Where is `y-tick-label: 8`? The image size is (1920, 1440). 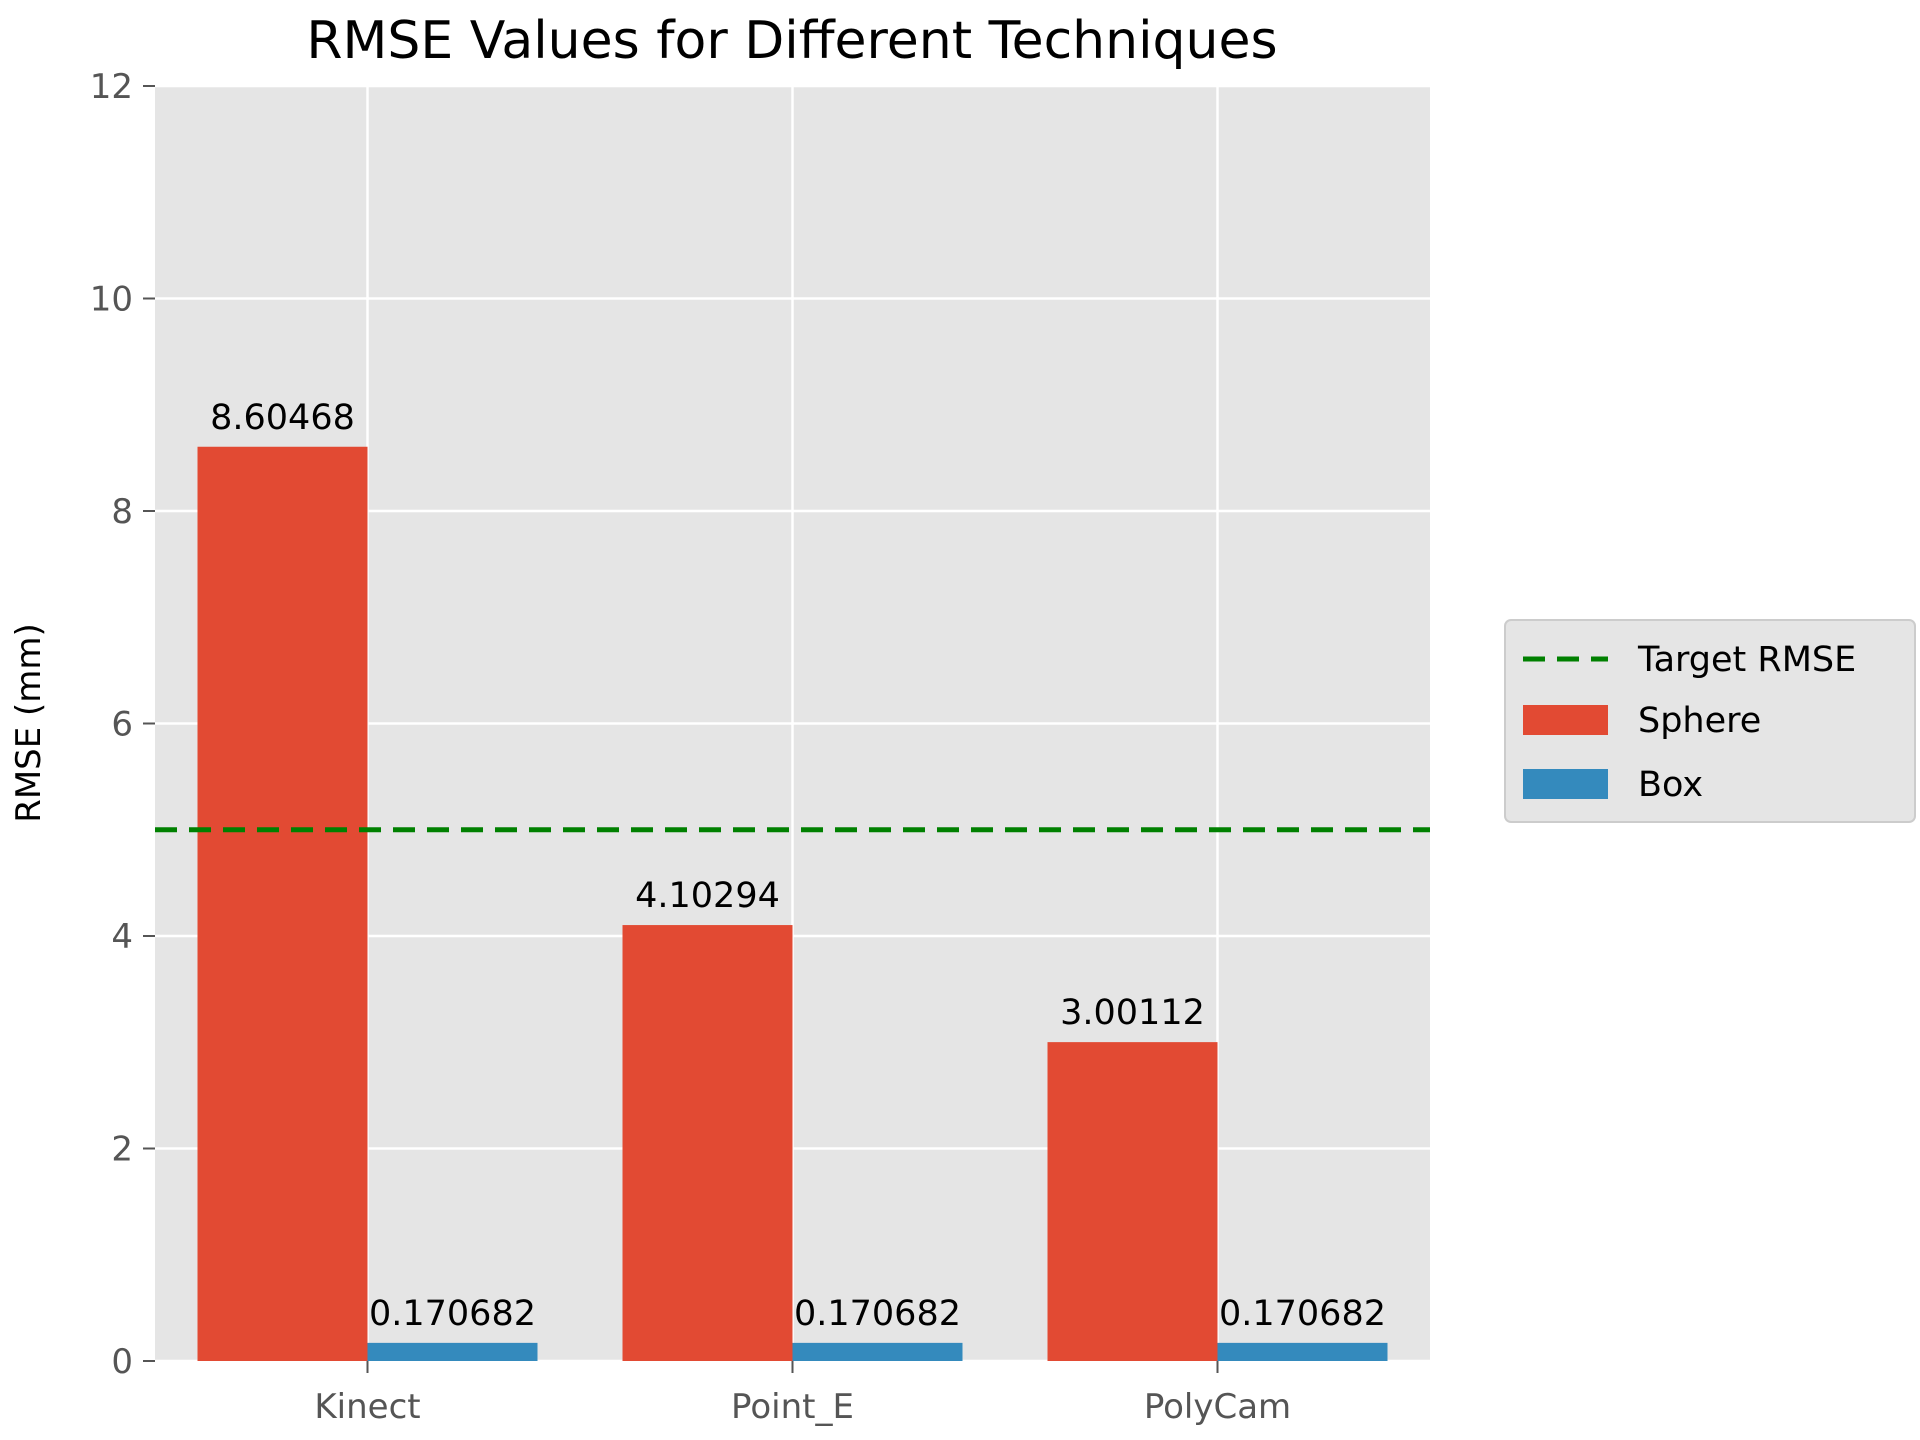 y-tick-label: 8 is located at coordinates (122, 512).